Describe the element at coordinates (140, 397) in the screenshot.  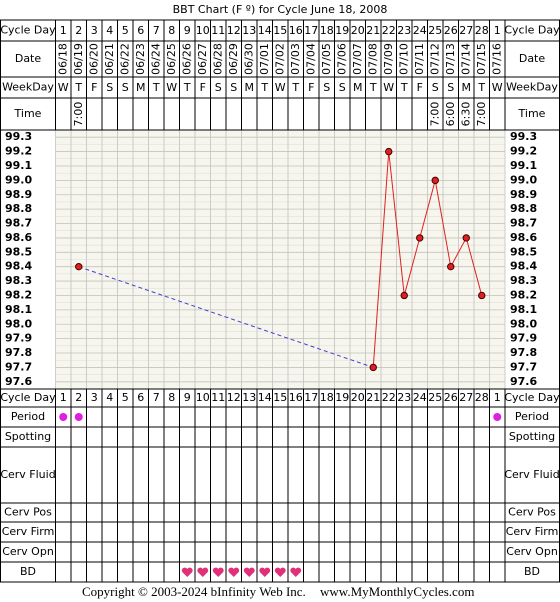
I see `cycle-day: 6` at that location.